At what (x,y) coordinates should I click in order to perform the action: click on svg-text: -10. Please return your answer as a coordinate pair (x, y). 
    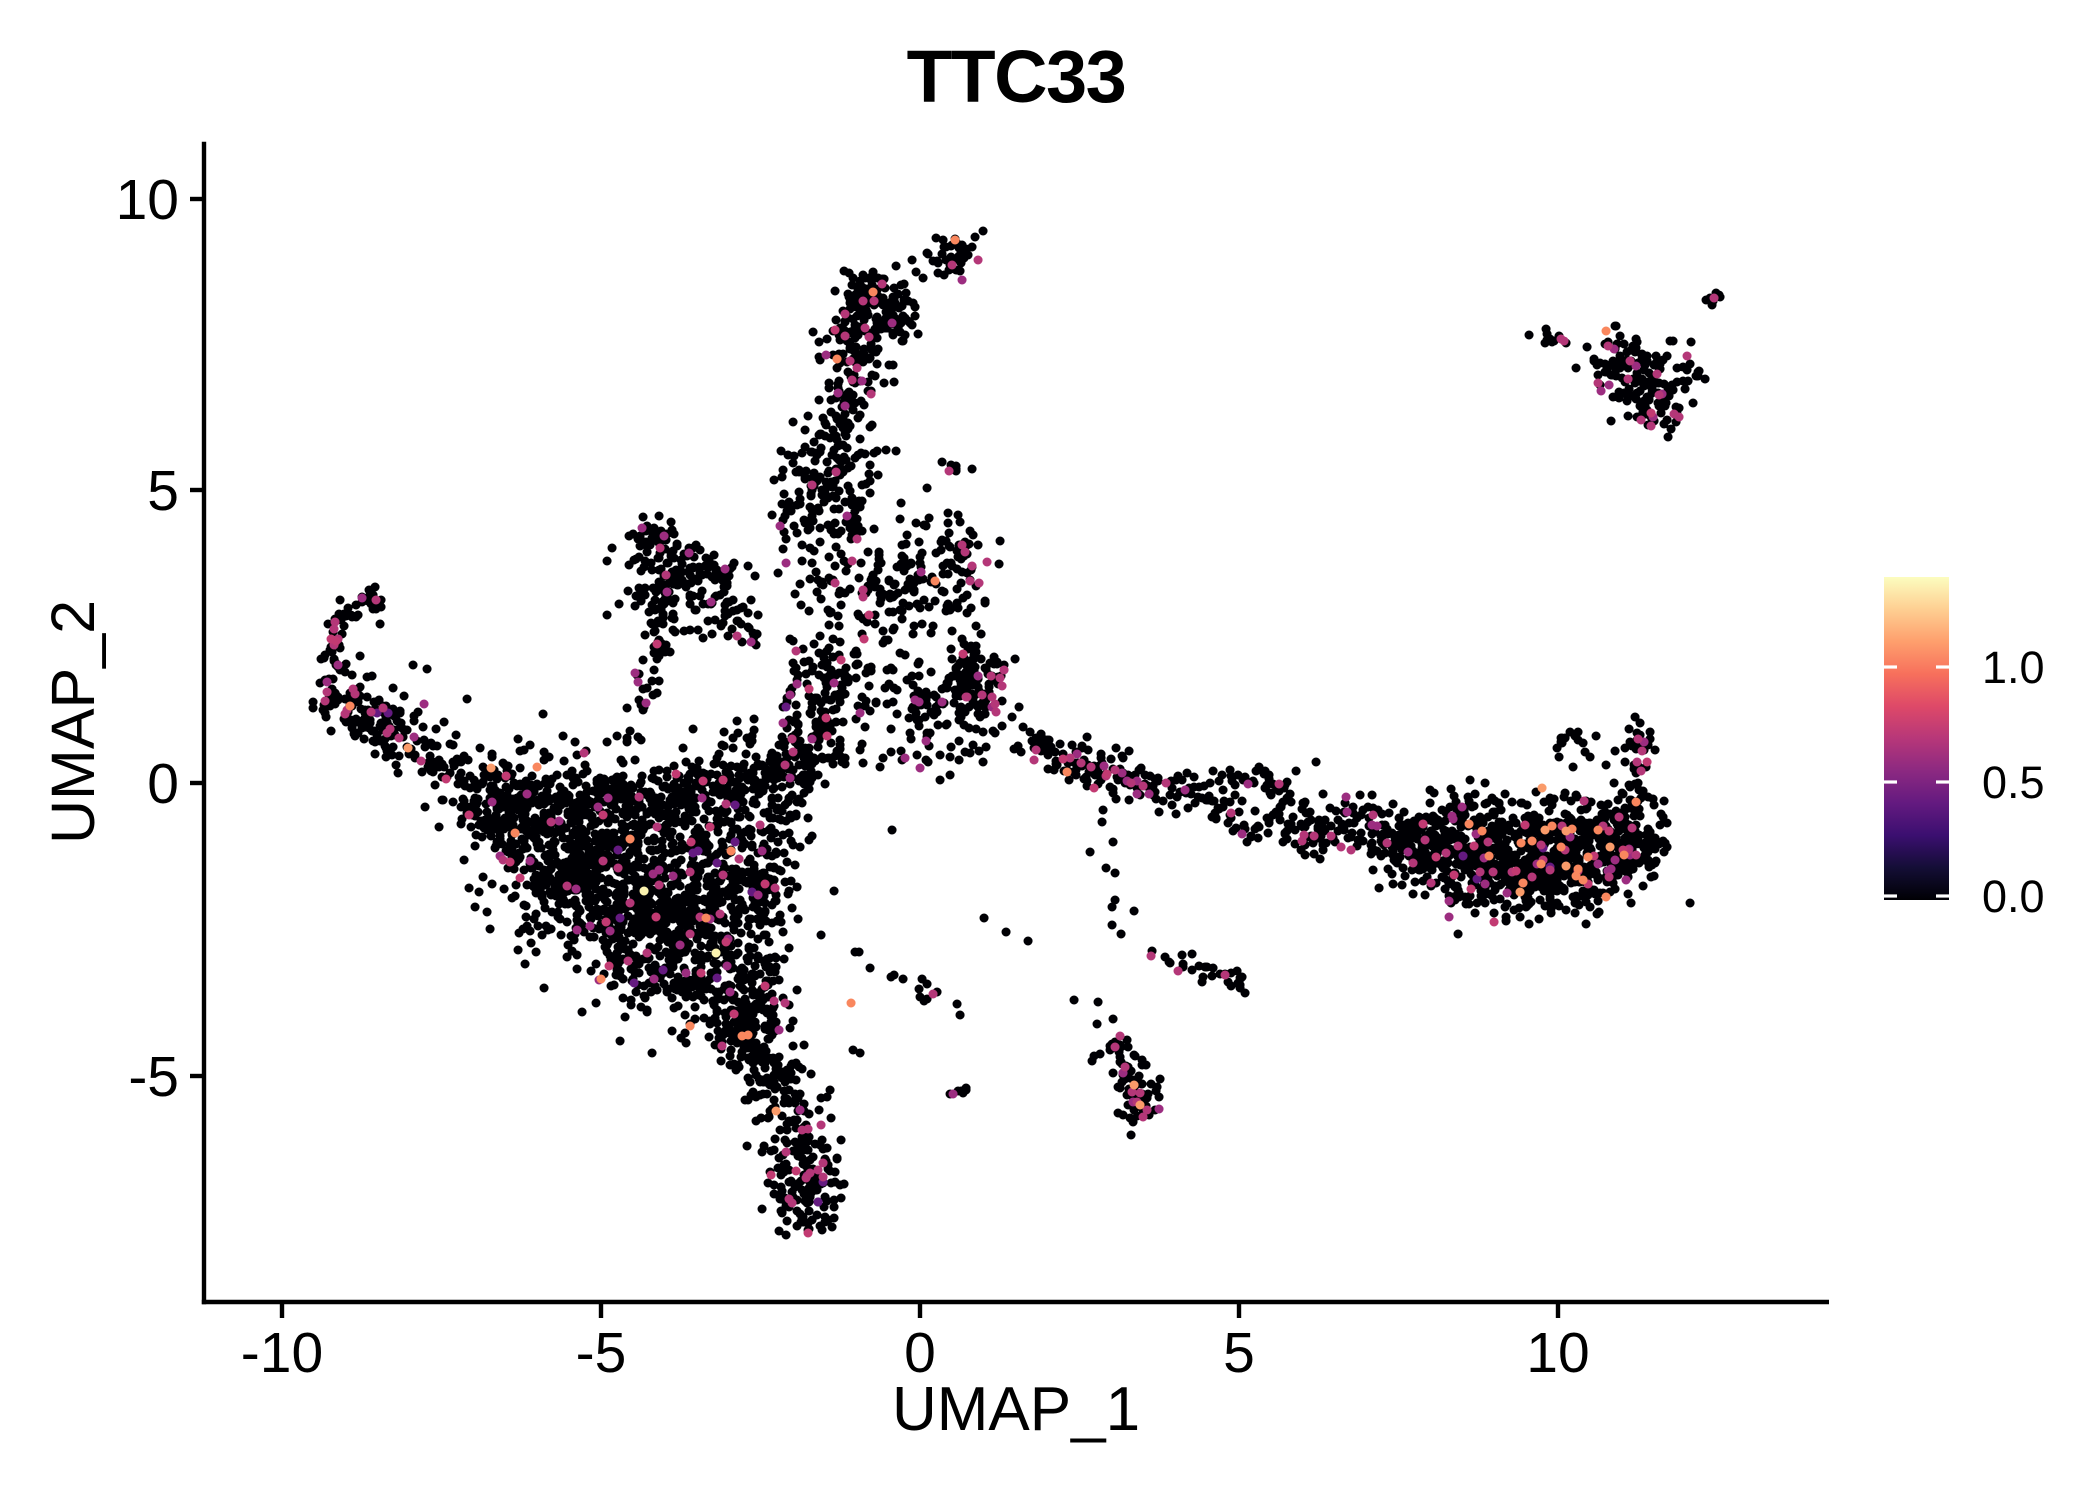
    Looking at the image, I should click on (282, 1353).